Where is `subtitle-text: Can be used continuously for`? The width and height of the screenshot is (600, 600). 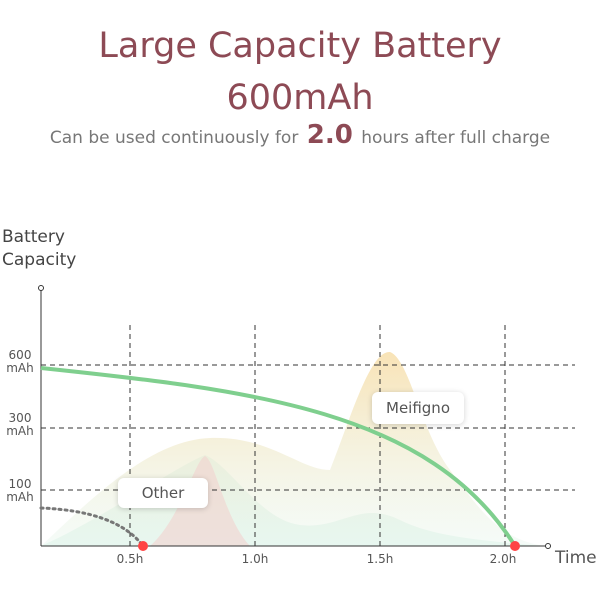
subtitle-text: Can be used continuously for is located at coordinates (174, 138).